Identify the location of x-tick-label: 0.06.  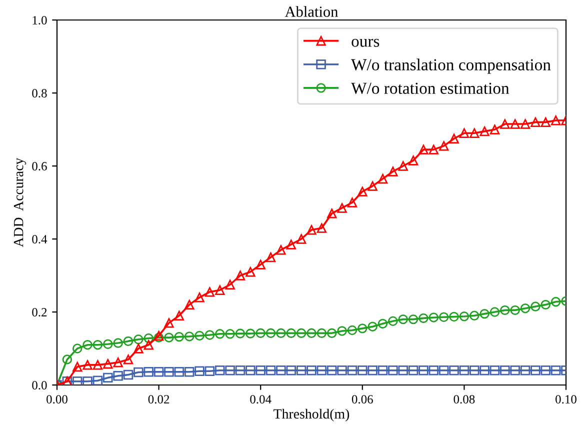
(362, 399).